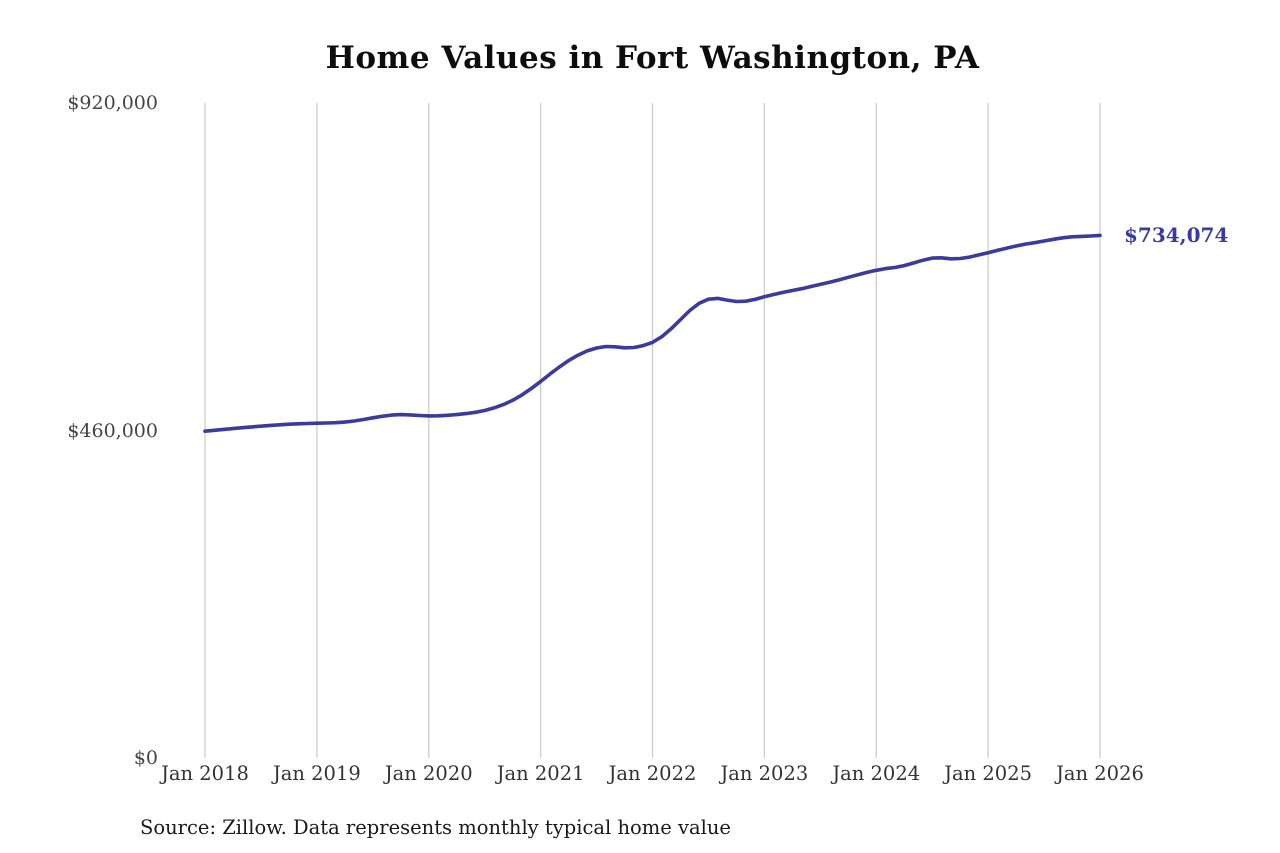 The height and width of the screenshot is (853, 1280). What do you see at coordinates (1100, 773) in the screenshot?
I see `x-axis-tick-label: Jan 2026` at bounding box center [1100, 773].